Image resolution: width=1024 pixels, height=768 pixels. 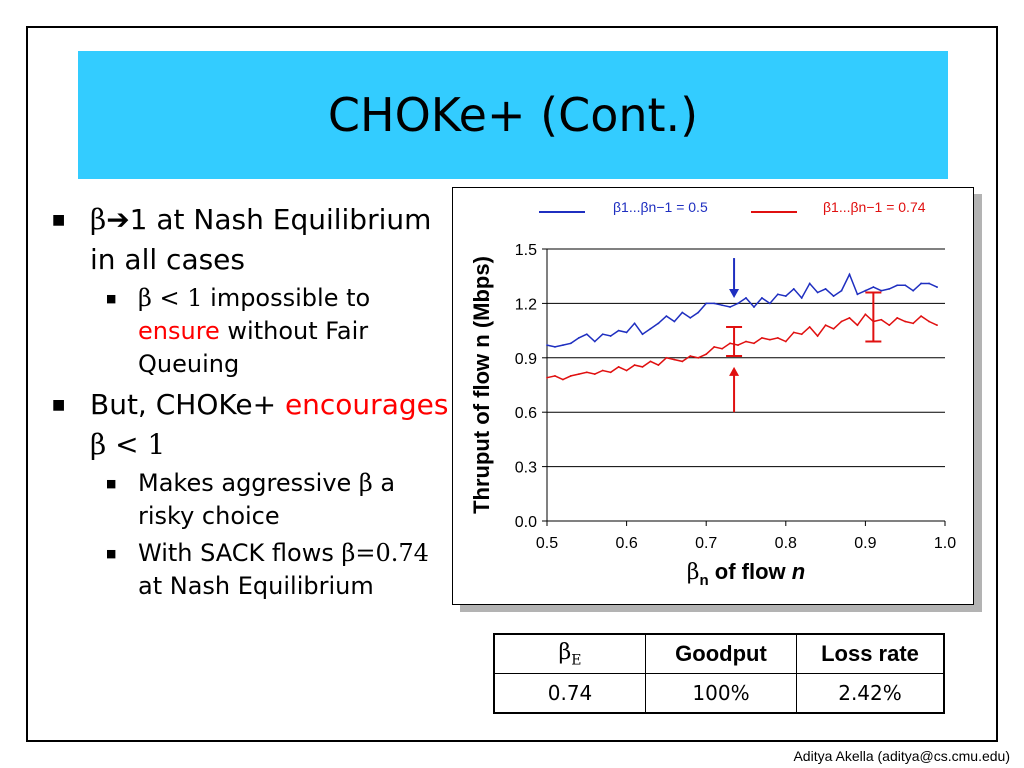 I want to click on x-tick-label: 0.5, so click(x=547, y=543).